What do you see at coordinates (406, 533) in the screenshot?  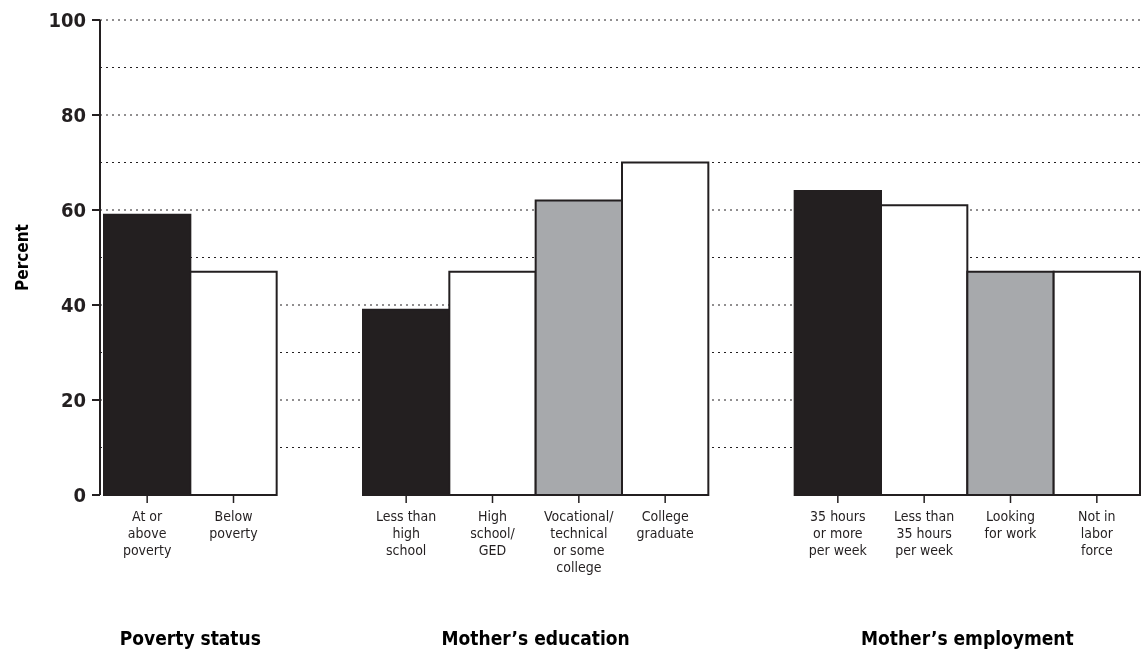 I see `x-tick-label: Less than high school` at bounding box center [406, 533].